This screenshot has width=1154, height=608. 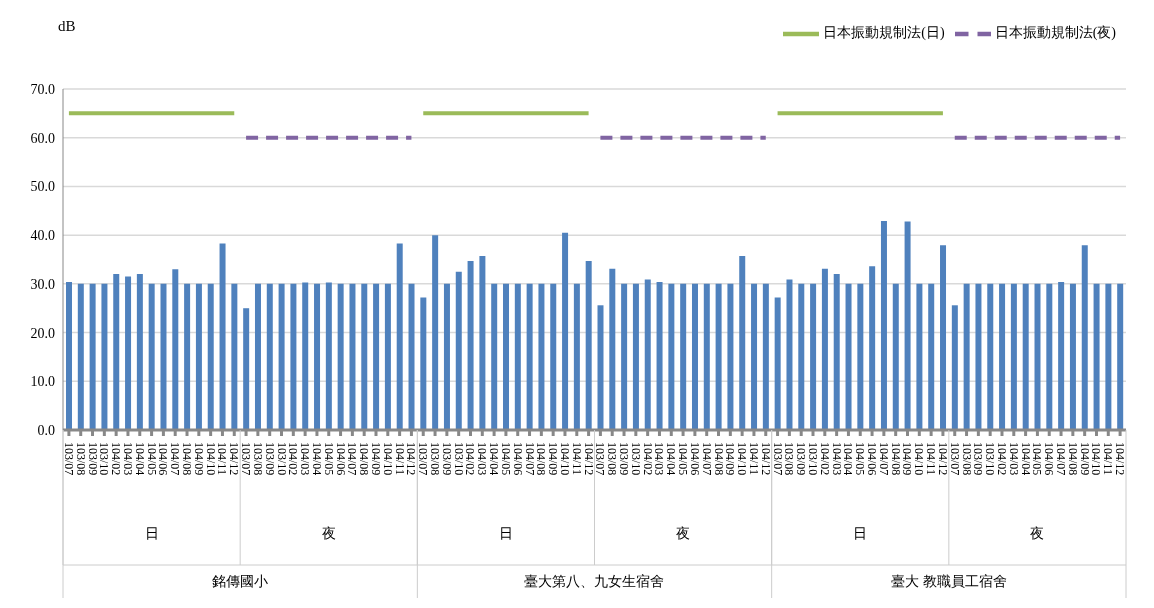 I want to click on y-axis-title: dB, so click(x=67, y=26).